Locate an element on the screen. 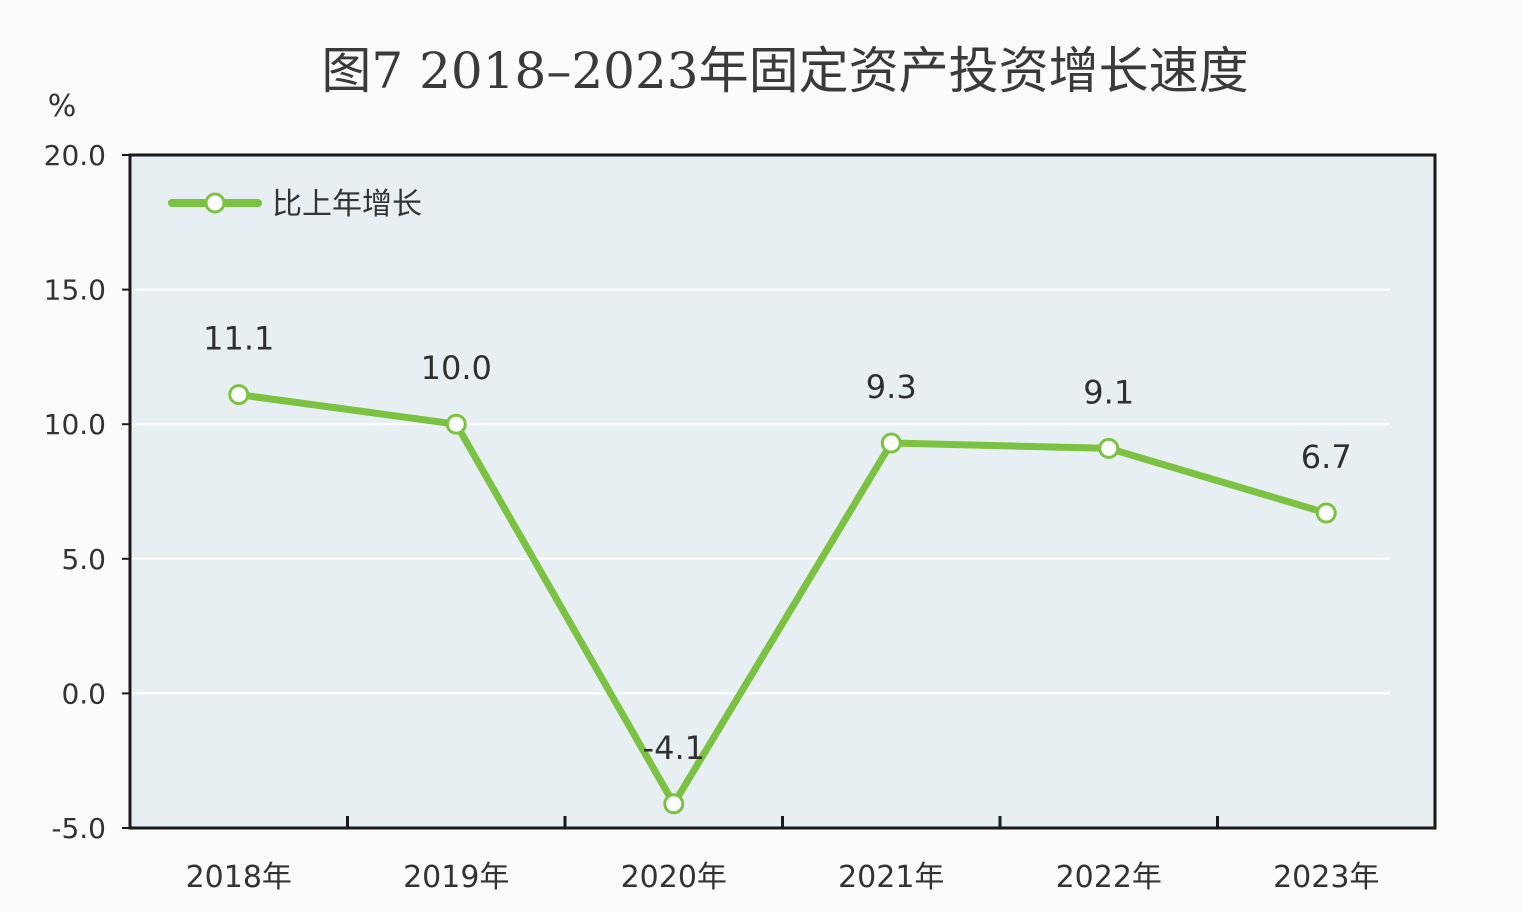 This screenshot has height=913, width=1522. legend-label: 比上年增长 is located at coordinates (347, 204).